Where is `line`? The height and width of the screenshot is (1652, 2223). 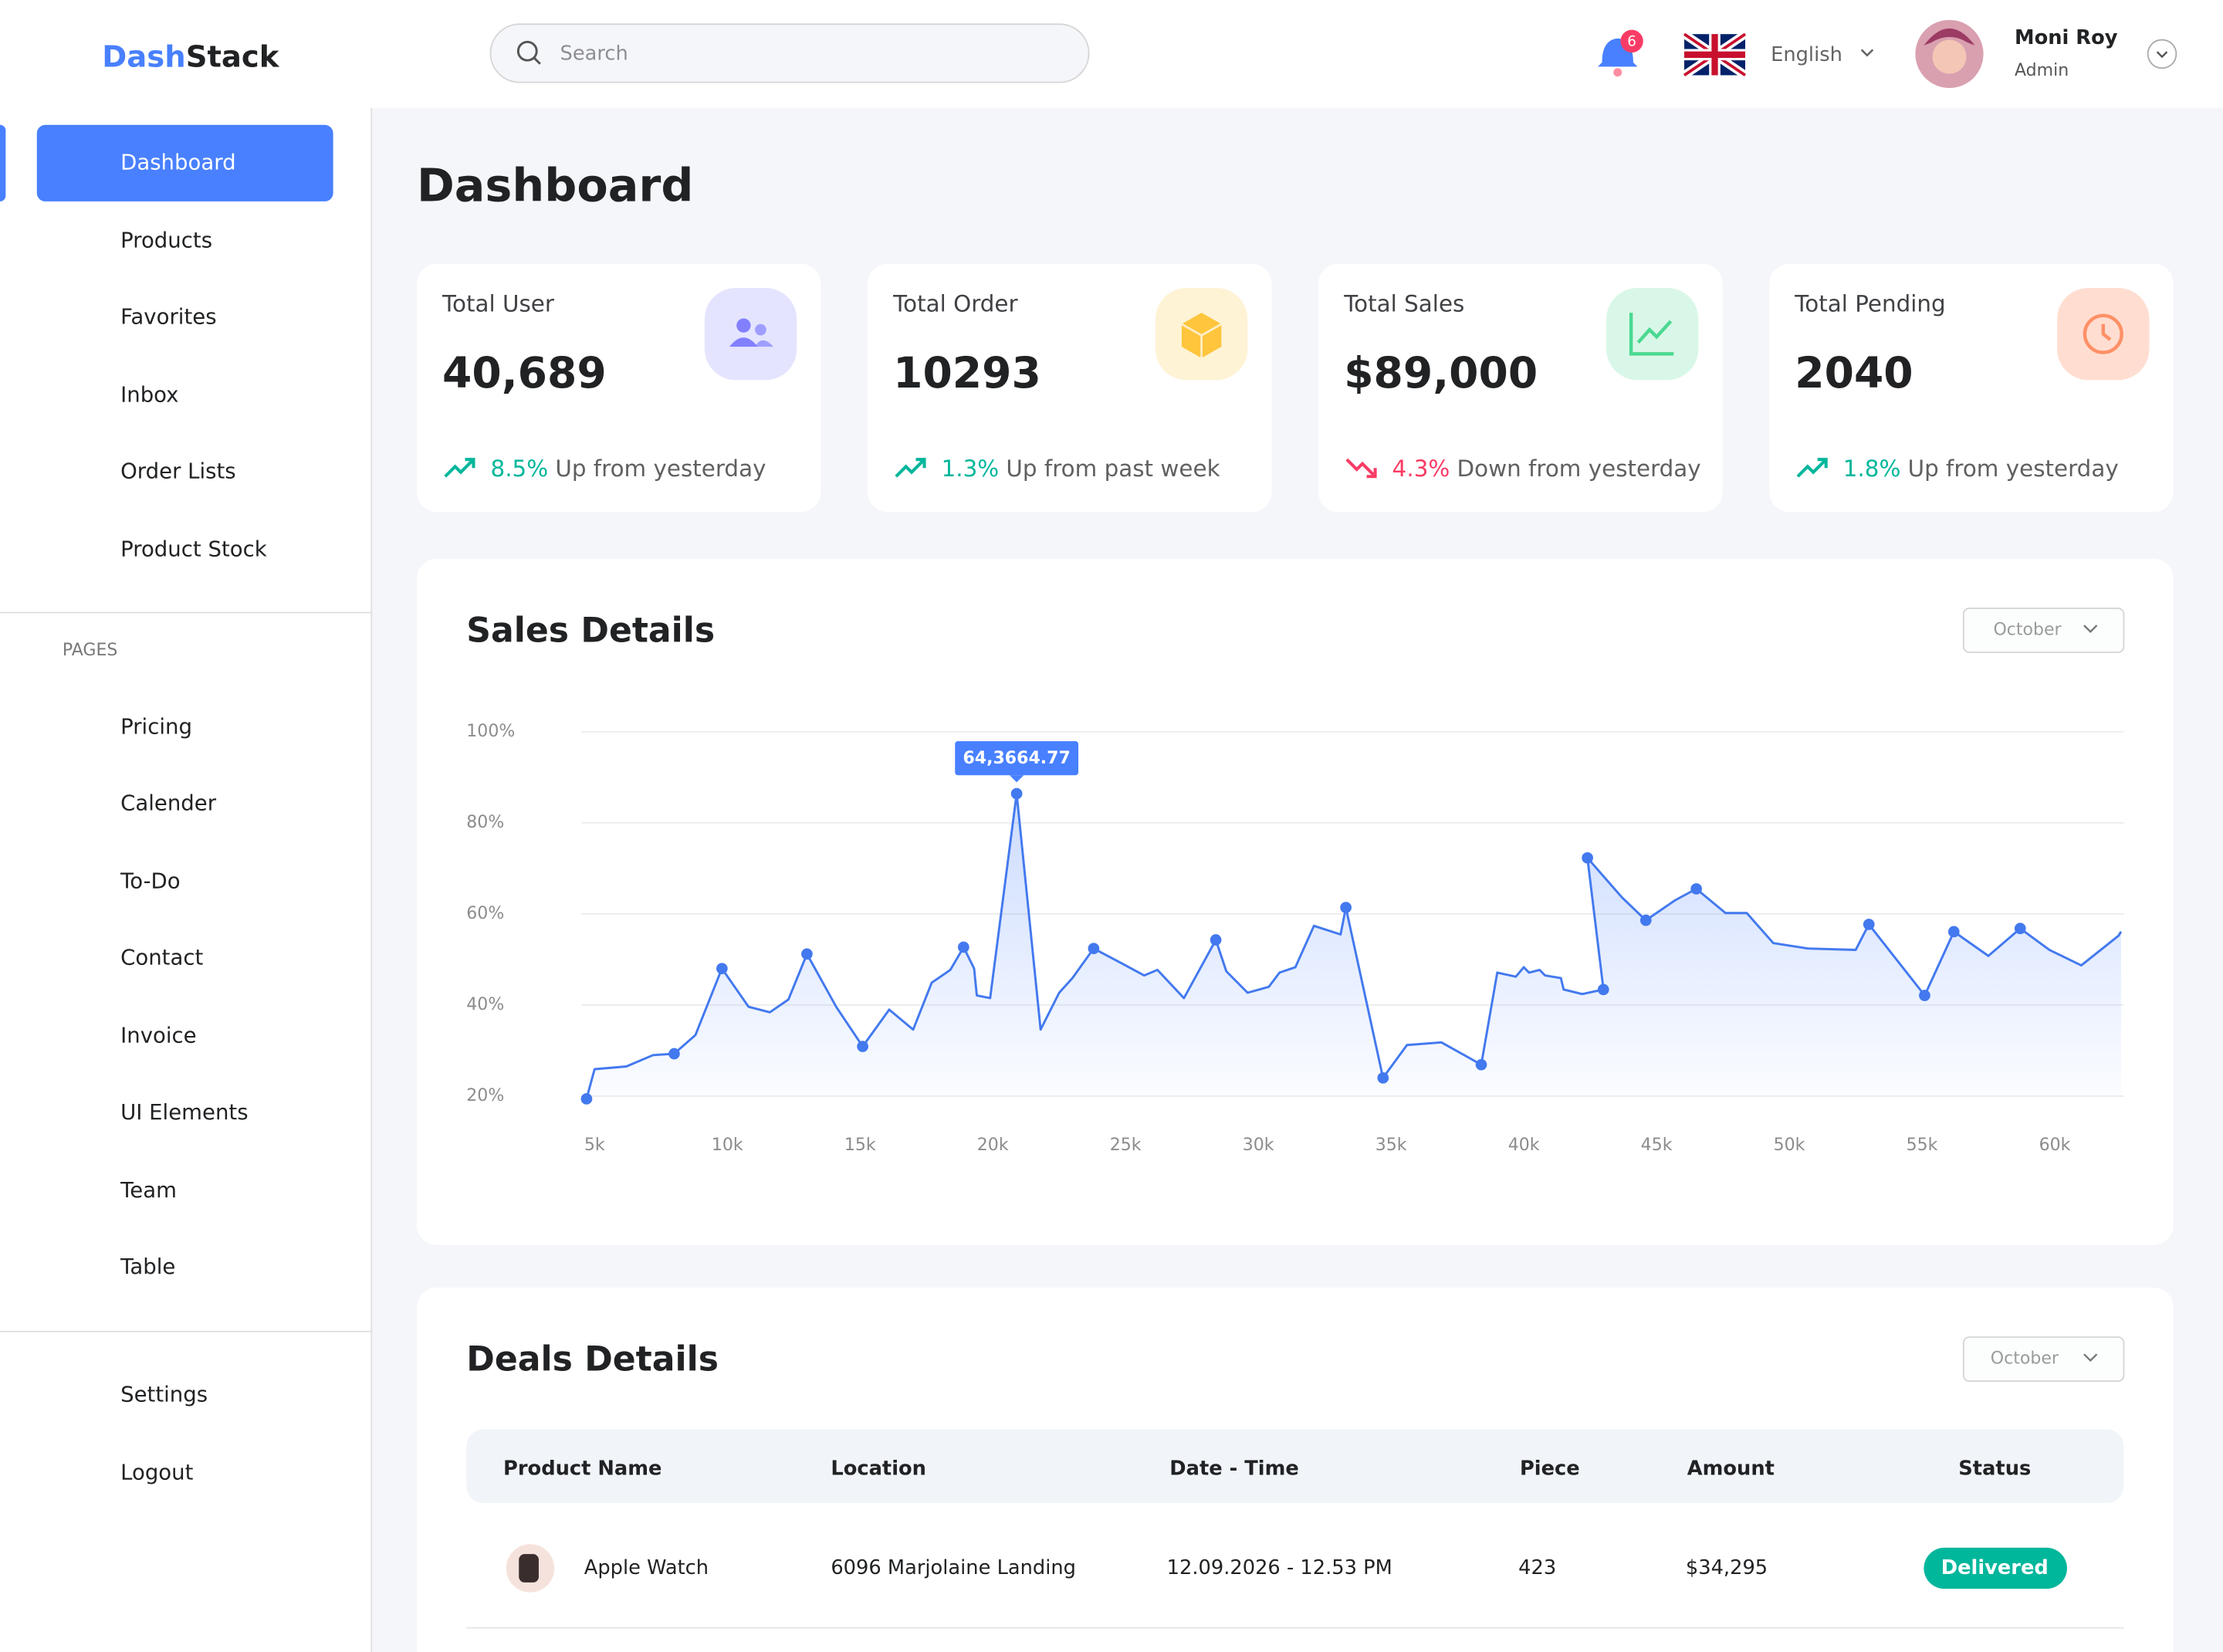 line is located at coordinates (1354, 945).